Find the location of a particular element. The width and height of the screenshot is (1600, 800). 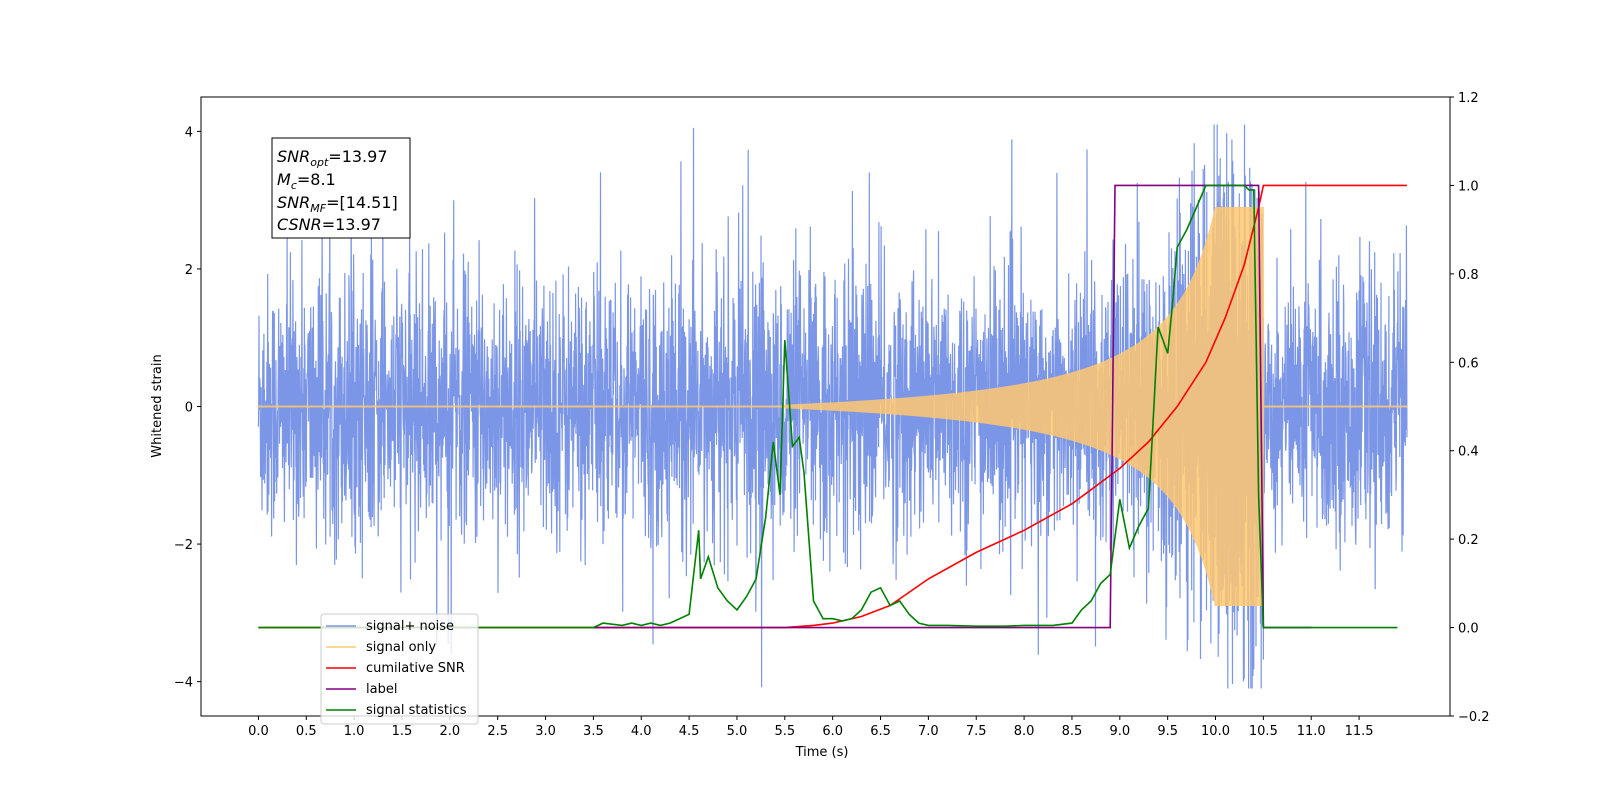

x-tick-label: 9.5 is located at coordinates (1167, 731).